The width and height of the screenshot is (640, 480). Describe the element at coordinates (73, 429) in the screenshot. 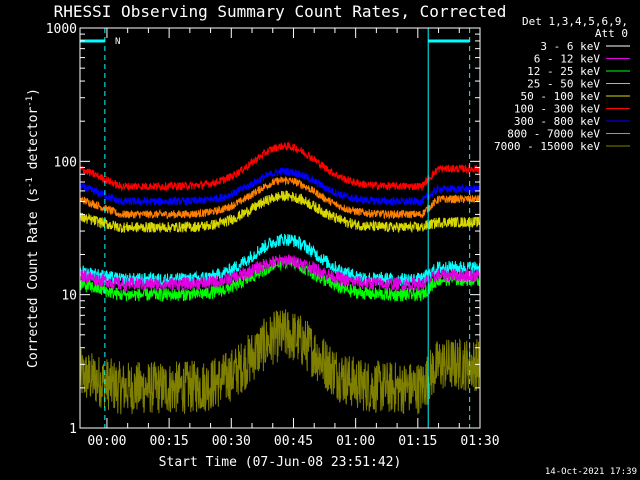

I see `y-tick-label: 1` at that location.